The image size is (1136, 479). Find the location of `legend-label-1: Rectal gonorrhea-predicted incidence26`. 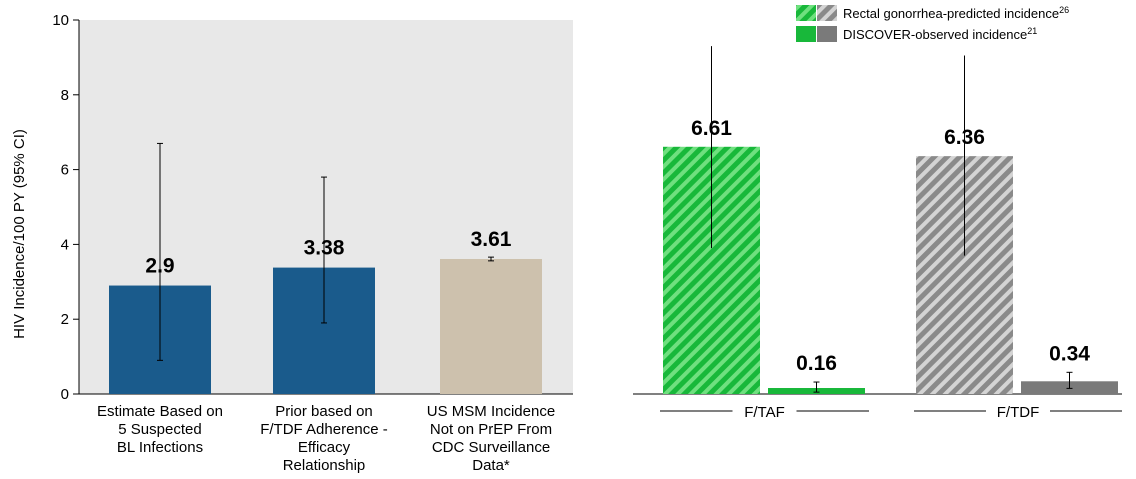

legend-label-1: Rectal gonorrhea-predicted incidence26 is located at coordinates (956, 13).